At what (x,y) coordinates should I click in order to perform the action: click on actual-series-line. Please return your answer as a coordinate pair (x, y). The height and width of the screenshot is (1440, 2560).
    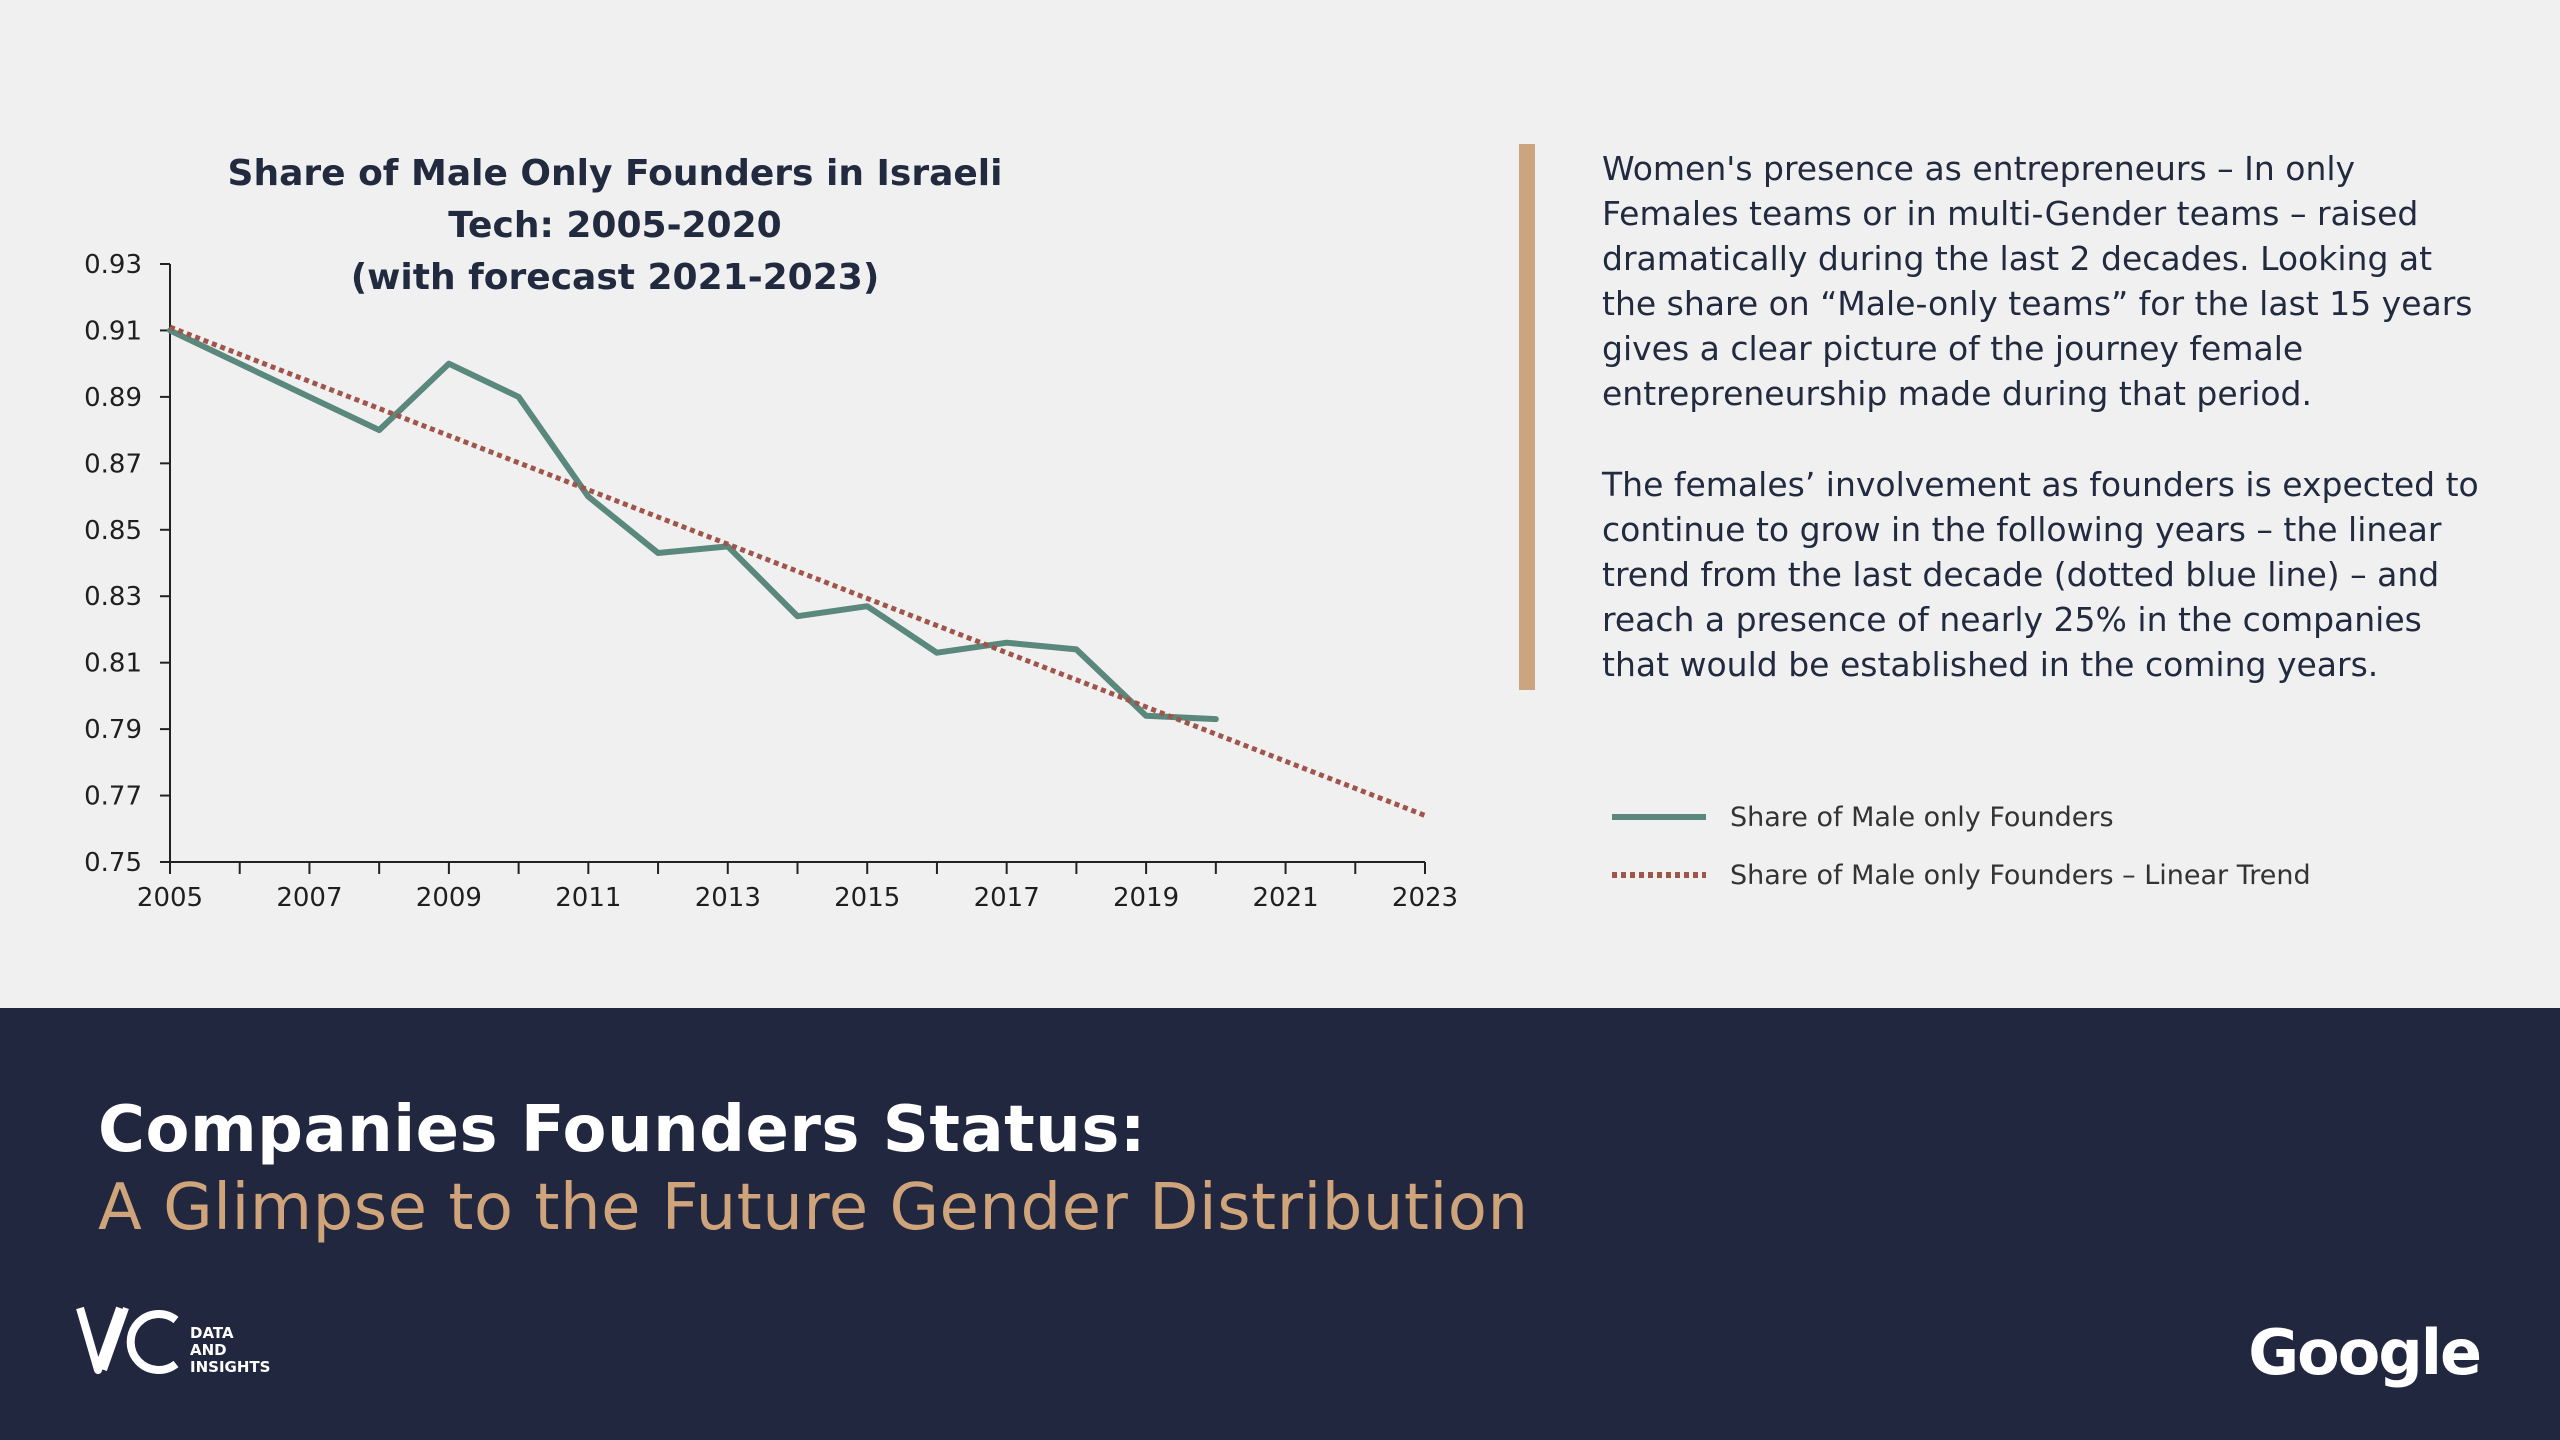
    Looking at the image, I should click on (693, 525).